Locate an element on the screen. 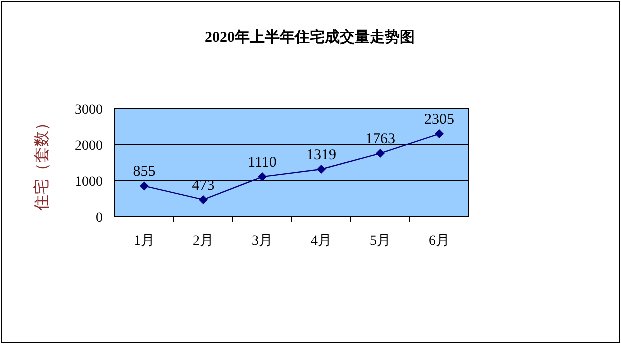 The height and width of the screenshot is (344, 621). y-tick-label: 0 is located at coordinates (99, 218).